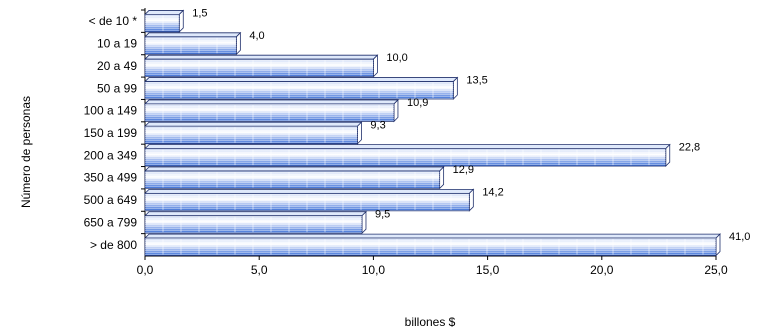  I want to click on x-tick-label: 0,0, so click(145, 270).